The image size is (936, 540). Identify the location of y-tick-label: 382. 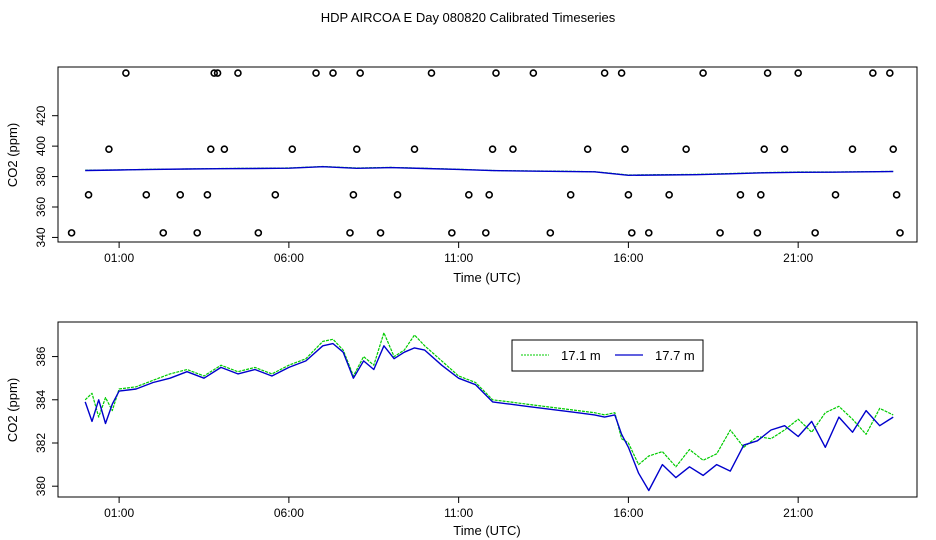
(41, 443).